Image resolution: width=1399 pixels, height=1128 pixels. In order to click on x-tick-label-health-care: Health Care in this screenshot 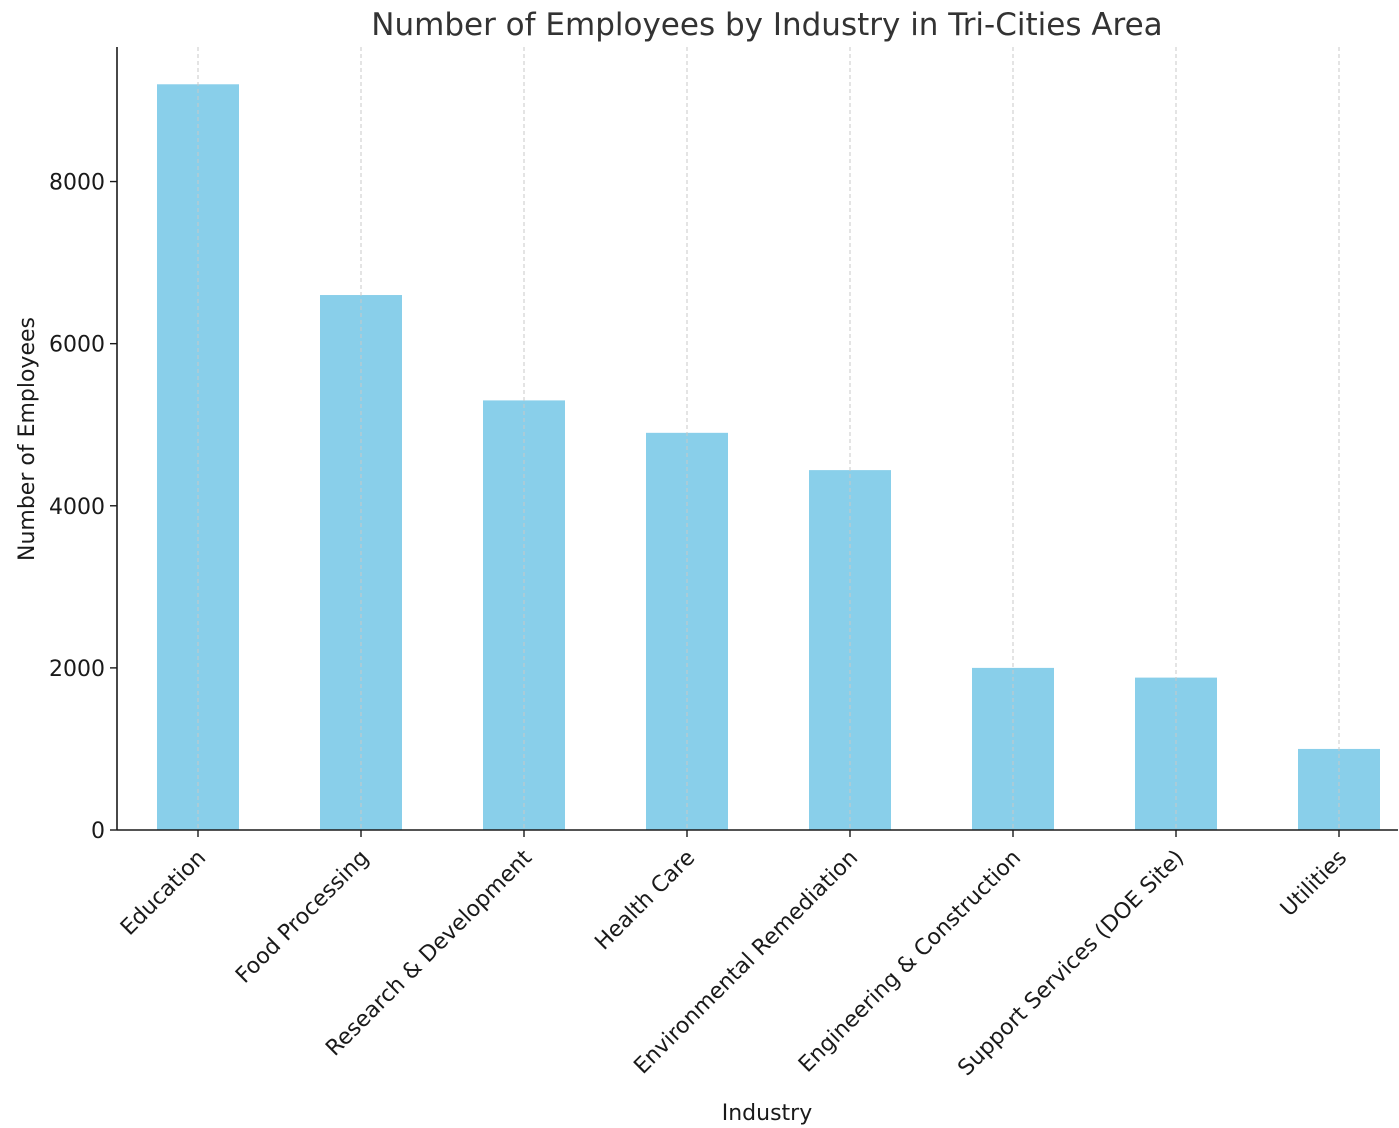, I will do `click(645, 900)`.